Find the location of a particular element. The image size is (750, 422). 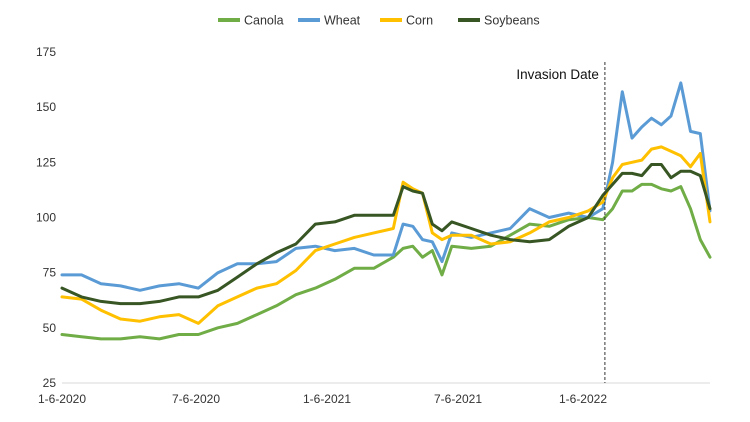

y-tick-label: 100 is located at coordinates (46, 218).